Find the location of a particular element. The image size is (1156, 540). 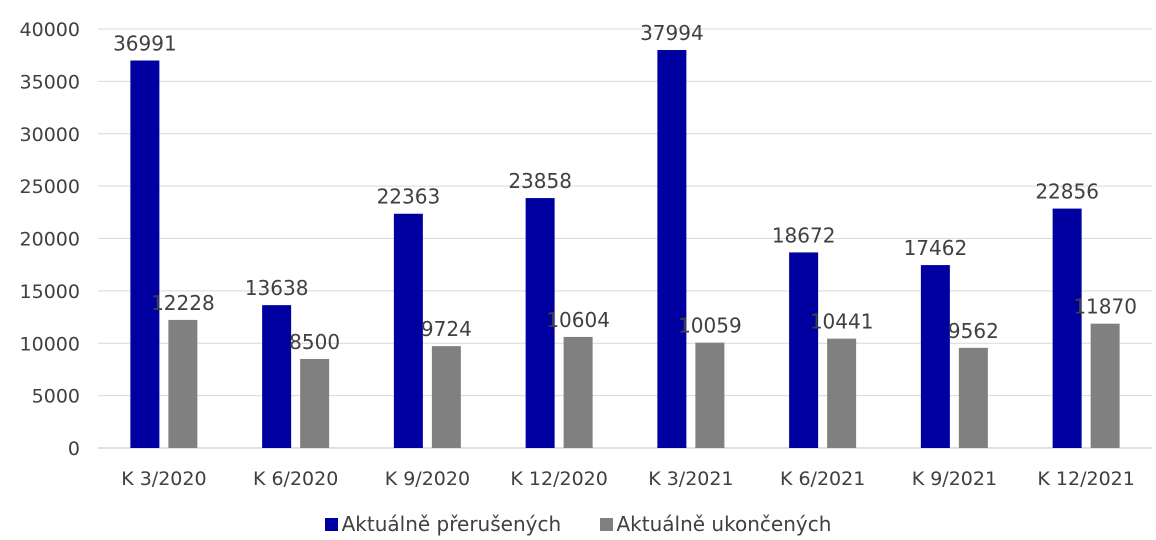

y-tick-label: 20000 is located at coordinates (50, 240).